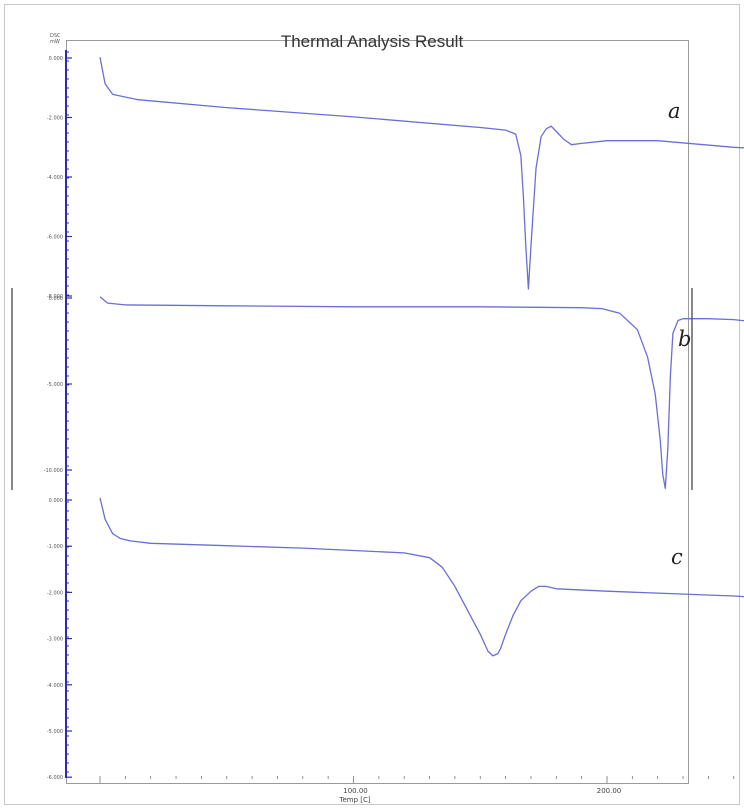 The height and width of the screenshot is (809, 744). I want to click on chart-title: Thermal Analysis Result, so click(372, 41).